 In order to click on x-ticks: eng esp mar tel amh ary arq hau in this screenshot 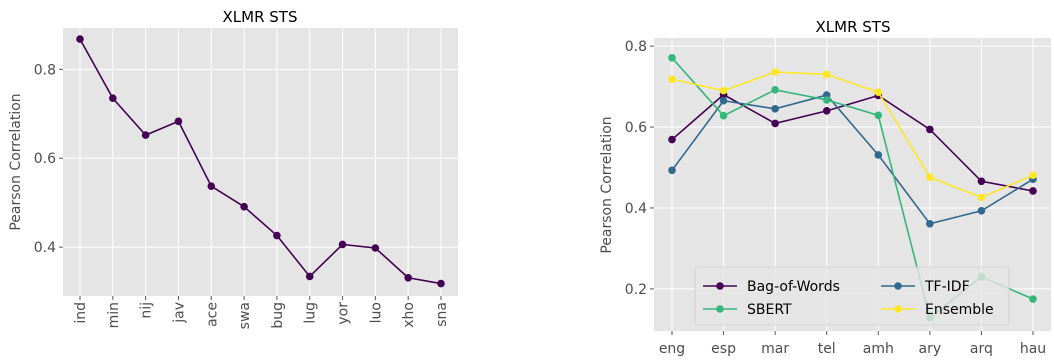, I will do `click(852, 344)`.